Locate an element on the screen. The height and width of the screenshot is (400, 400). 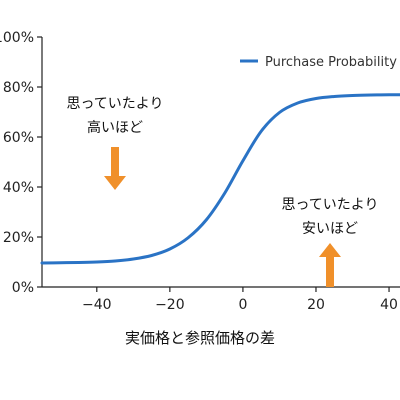
y-tick-label: 0% is located at coordinates (23, 288).